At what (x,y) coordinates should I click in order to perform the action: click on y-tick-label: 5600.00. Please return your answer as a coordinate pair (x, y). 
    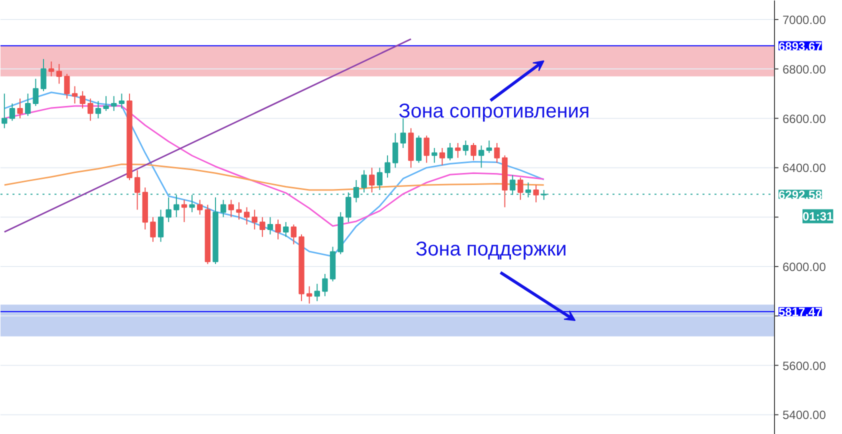
    Looking at the image, I should click on (804, 365).